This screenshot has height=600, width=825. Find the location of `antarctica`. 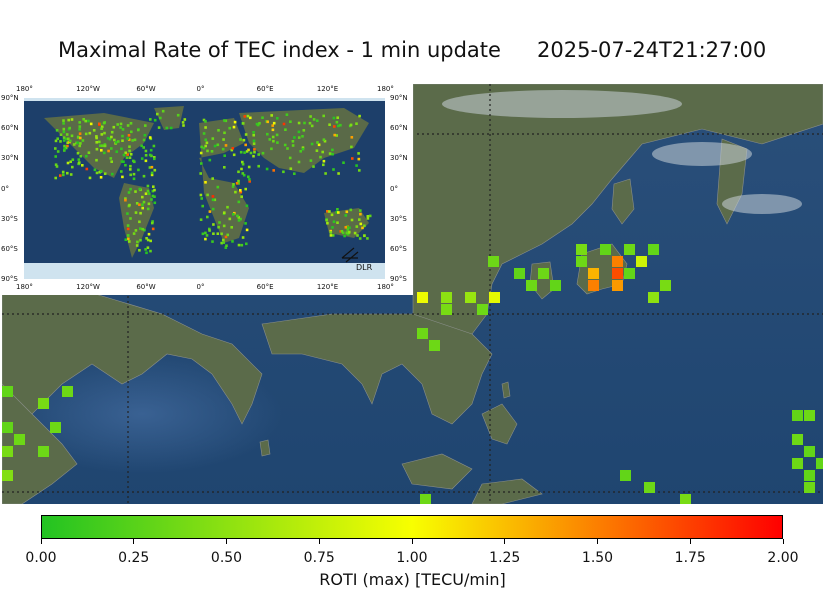

antarctica is located at coordinates (204, 271).